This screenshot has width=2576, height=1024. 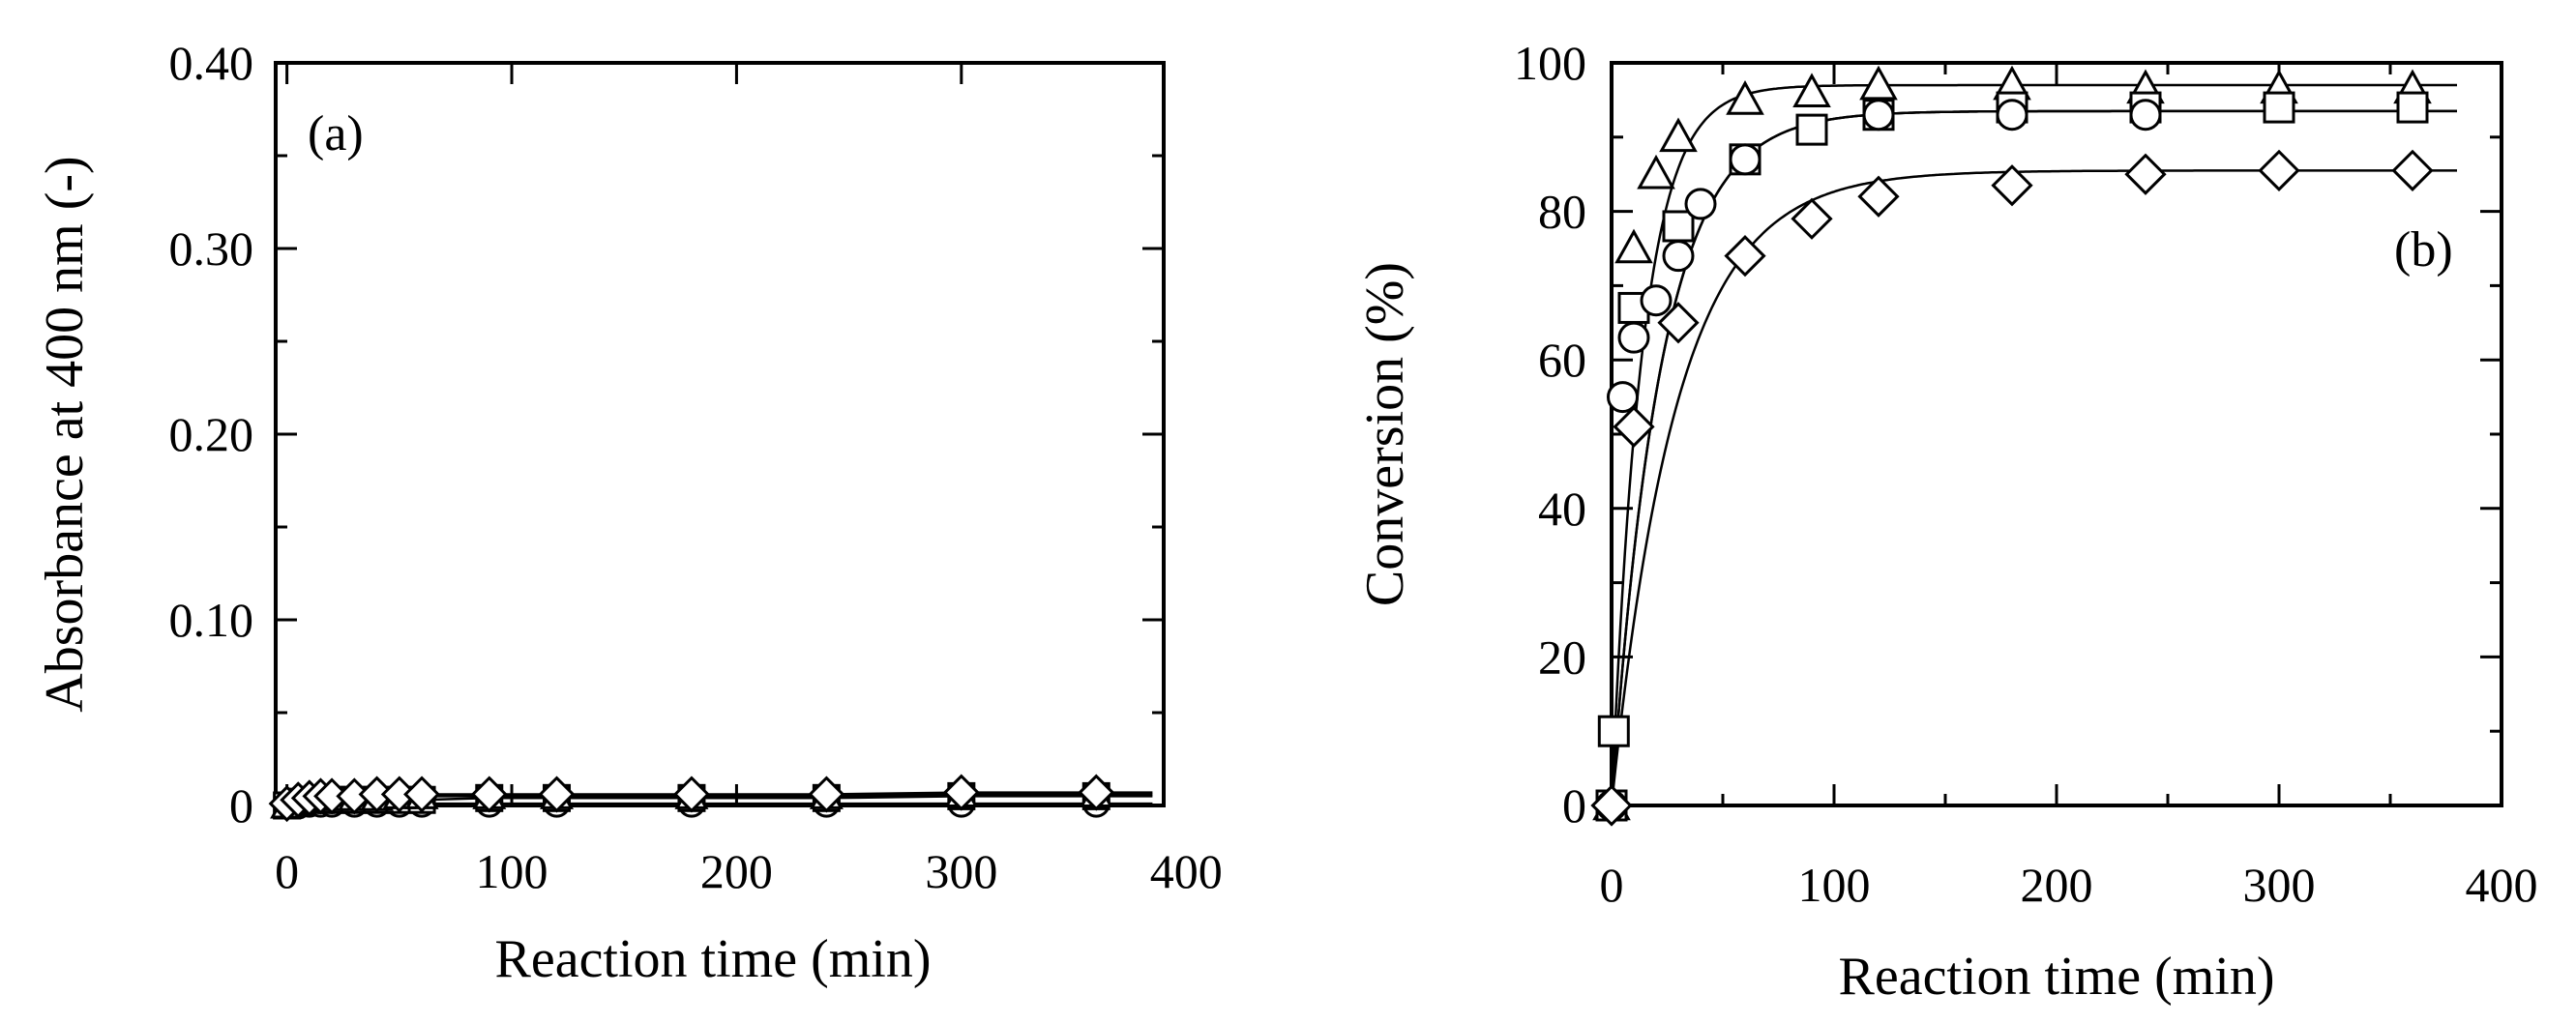 I want to click on panel-label-b: (b), so click(x=2424, y=250).